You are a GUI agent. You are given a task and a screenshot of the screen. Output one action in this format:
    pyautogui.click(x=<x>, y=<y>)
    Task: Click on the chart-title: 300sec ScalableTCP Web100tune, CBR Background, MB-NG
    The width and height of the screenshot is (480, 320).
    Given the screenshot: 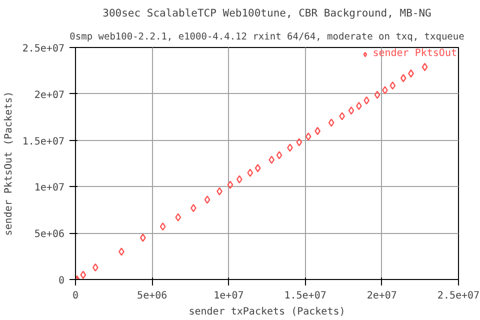 What is the action you would take?
    pyautogui.click(x=267, y=14)
    